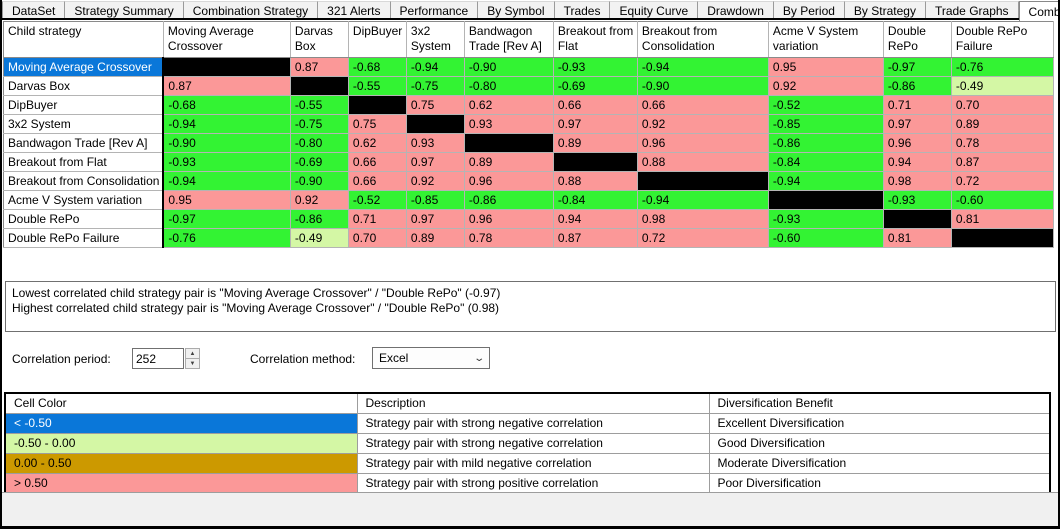 This screenshot has height=529, width=1060. What do you see at coordinates (166, 358) in the screenshot?
I see `correlation-period-stepper: ▲ ▼` at bounding box center [166, 358].